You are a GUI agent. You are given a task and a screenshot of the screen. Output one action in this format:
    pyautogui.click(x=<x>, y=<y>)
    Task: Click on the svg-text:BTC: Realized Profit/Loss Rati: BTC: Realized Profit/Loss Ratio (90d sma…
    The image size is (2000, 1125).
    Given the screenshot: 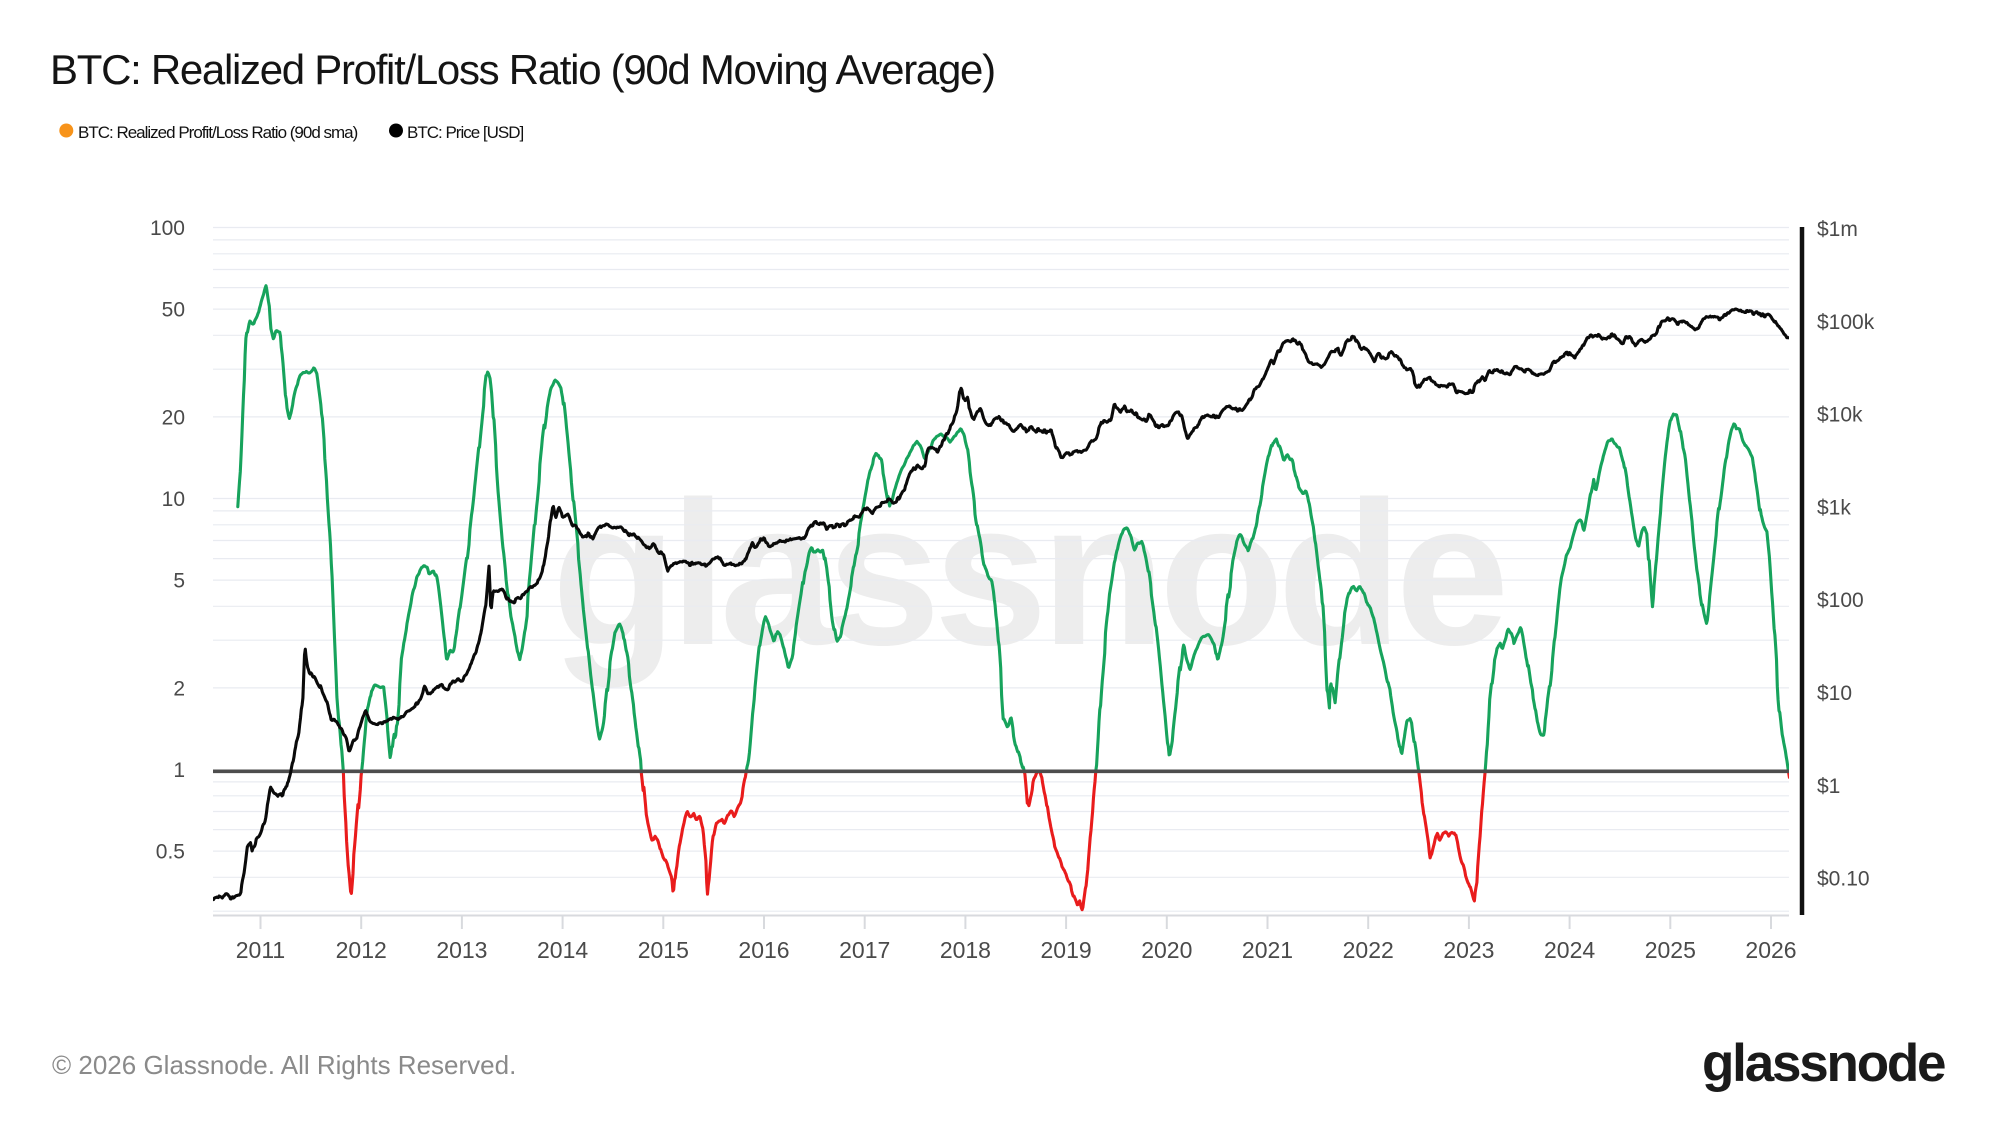 What is the action you would take?
    pyautogui.click(x=218, y=132)
    